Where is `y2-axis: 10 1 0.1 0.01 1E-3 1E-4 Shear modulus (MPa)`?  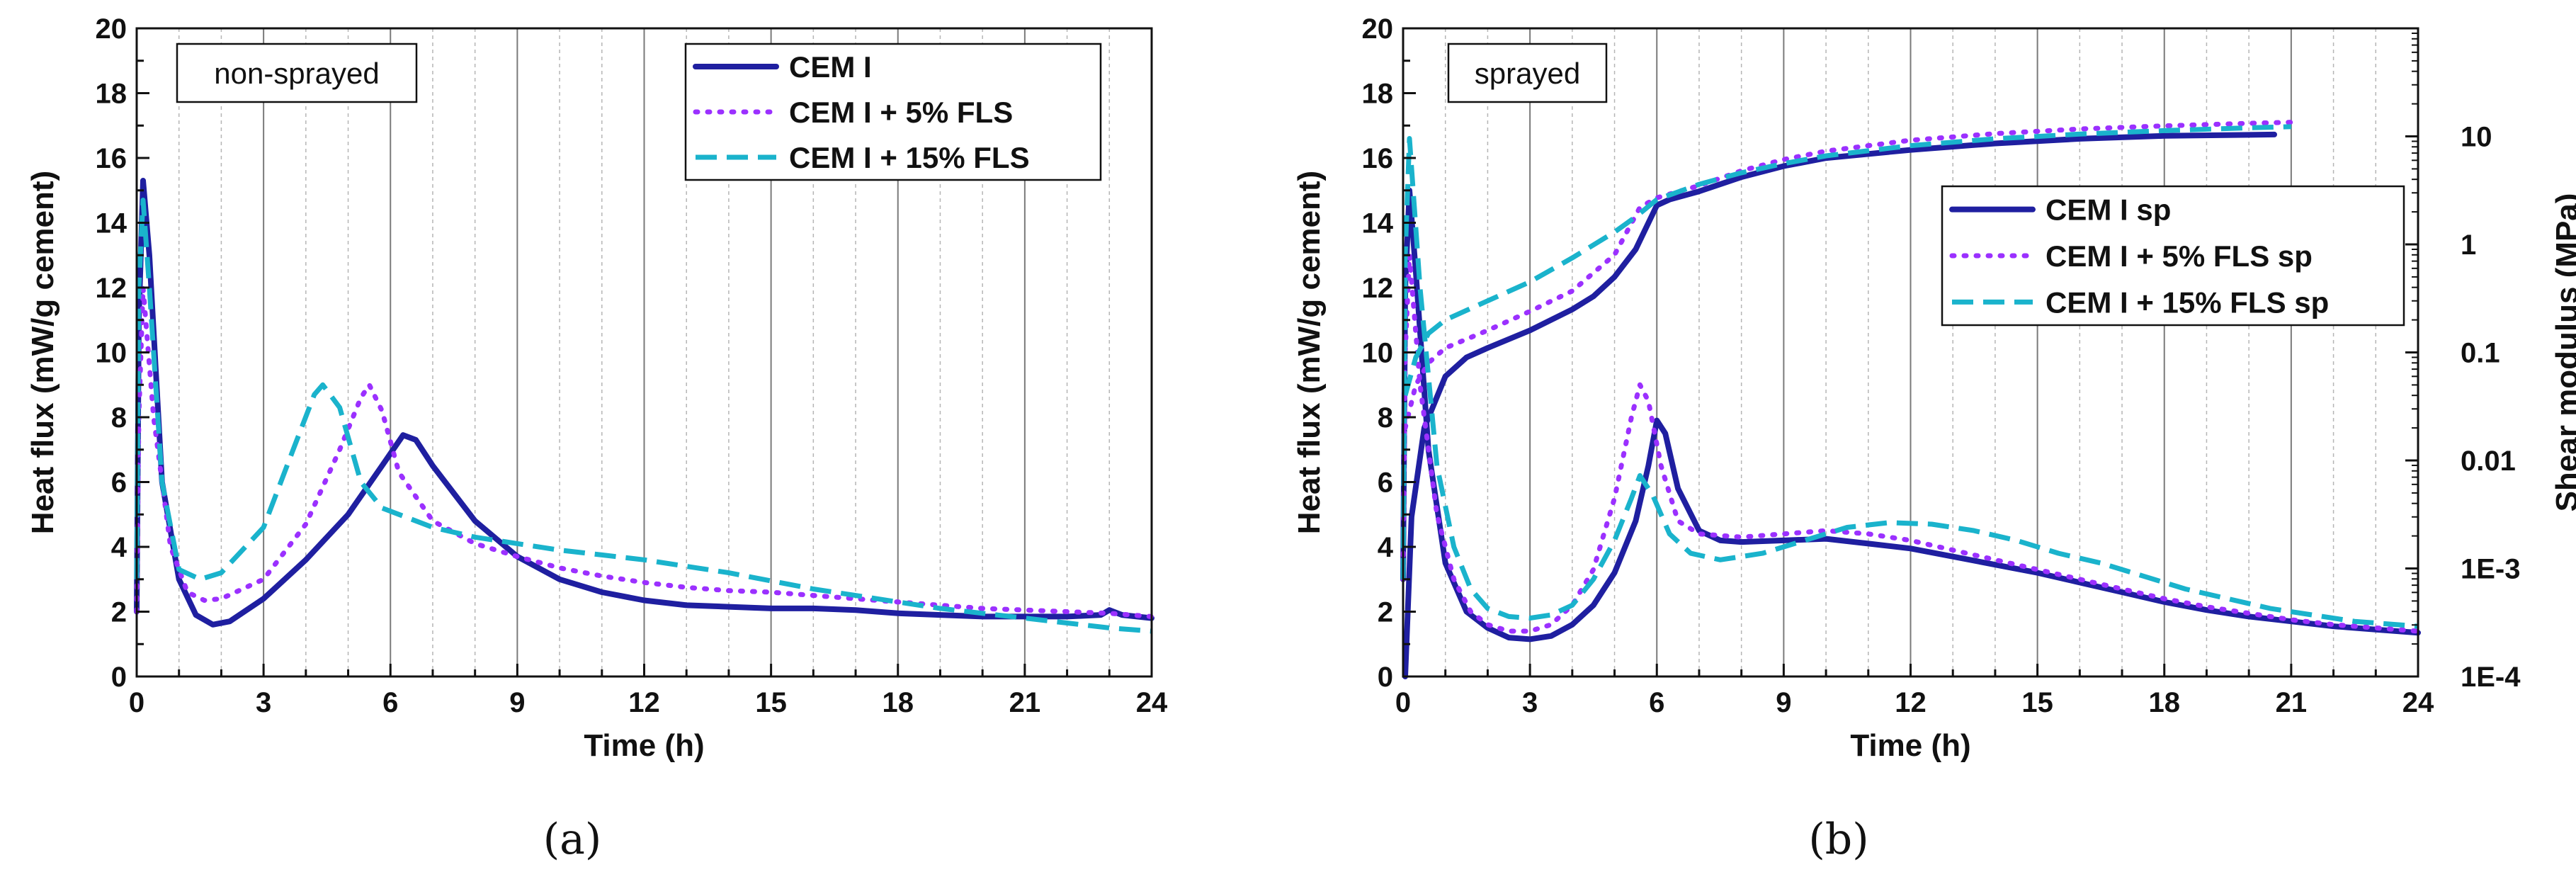
y2-axis: 10 1 0.1 0.01 1E-3 1E-4 Shear modulus (MPa) is located at coordinates (2490, 363).